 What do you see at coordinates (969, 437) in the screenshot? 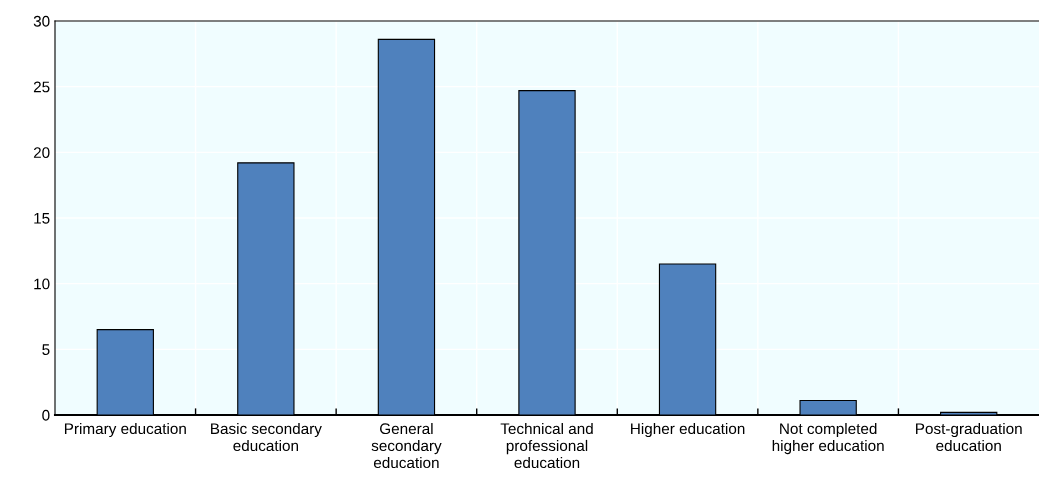
I see `x-tick-label: Post-graduation education` at bounding box center [969, 437].